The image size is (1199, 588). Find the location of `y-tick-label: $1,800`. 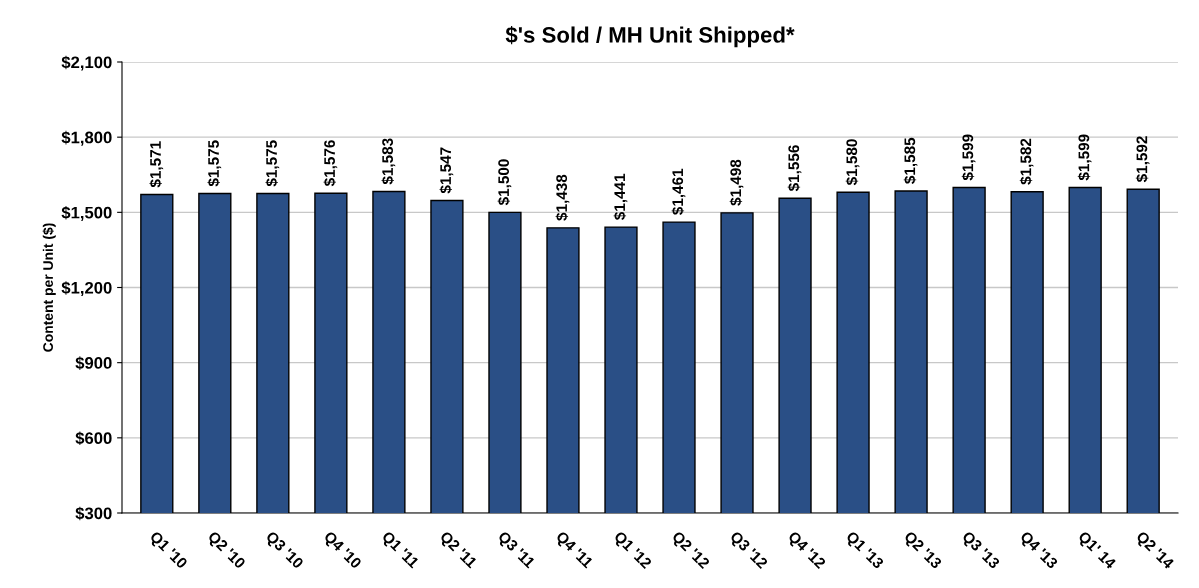

y-tick-label: $1,800 is located at coordinates (86, 138).